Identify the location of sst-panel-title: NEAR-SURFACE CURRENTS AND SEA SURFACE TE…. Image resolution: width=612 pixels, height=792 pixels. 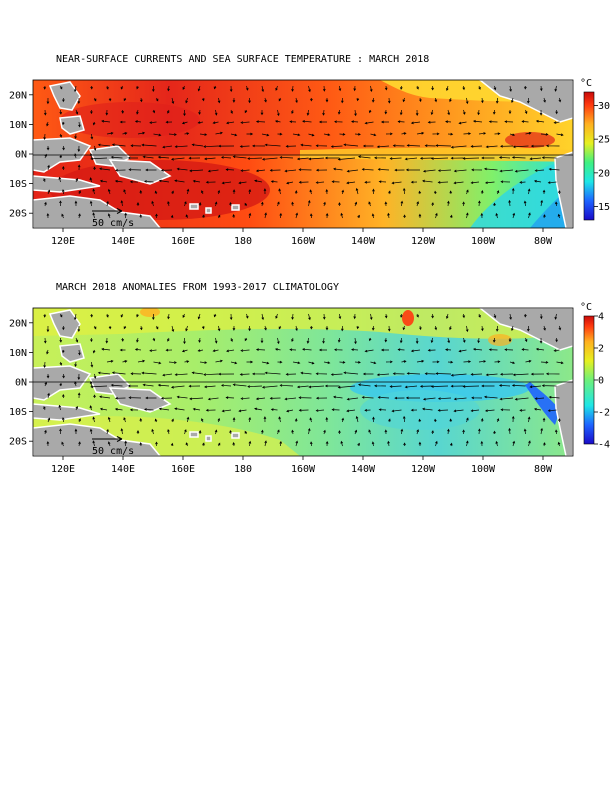
(243, 59).